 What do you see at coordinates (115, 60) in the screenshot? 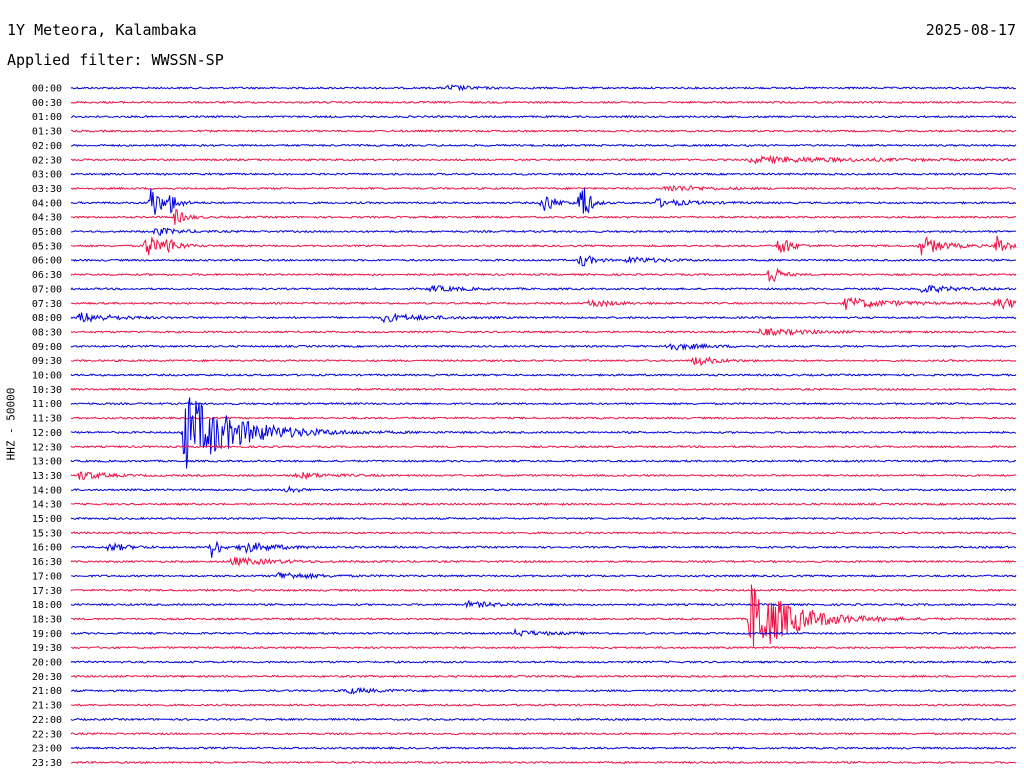
I see `filter-label: Applied filter: WWSSN-SP` at bounding box center [115, 60].